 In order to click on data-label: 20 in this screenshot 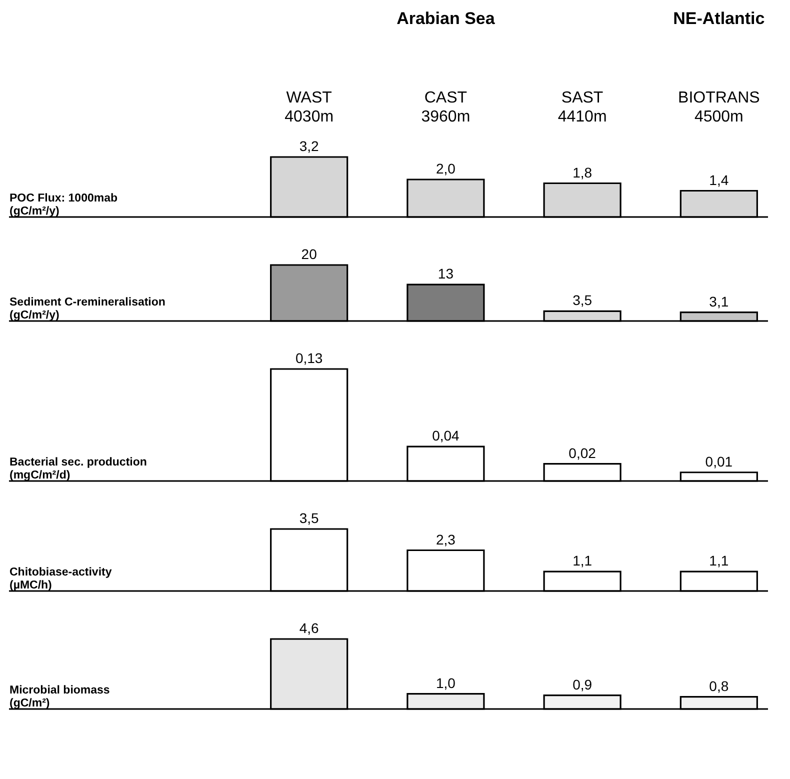, I will do `click(309, 254)`.